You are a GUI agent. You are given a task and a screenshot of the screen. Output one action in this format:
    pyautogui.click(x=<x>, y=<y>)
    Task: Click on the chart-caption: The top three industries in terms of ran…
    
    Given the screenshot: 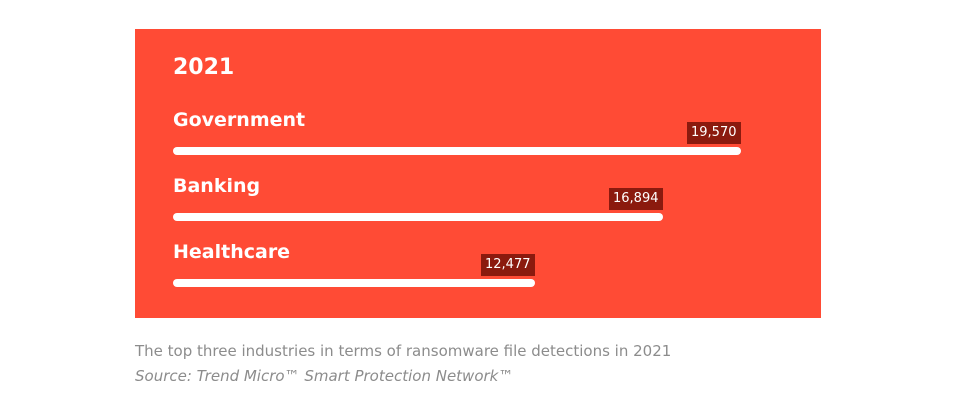 What is the action you would take?
    pyautogui.click(x=403, y=351)
    